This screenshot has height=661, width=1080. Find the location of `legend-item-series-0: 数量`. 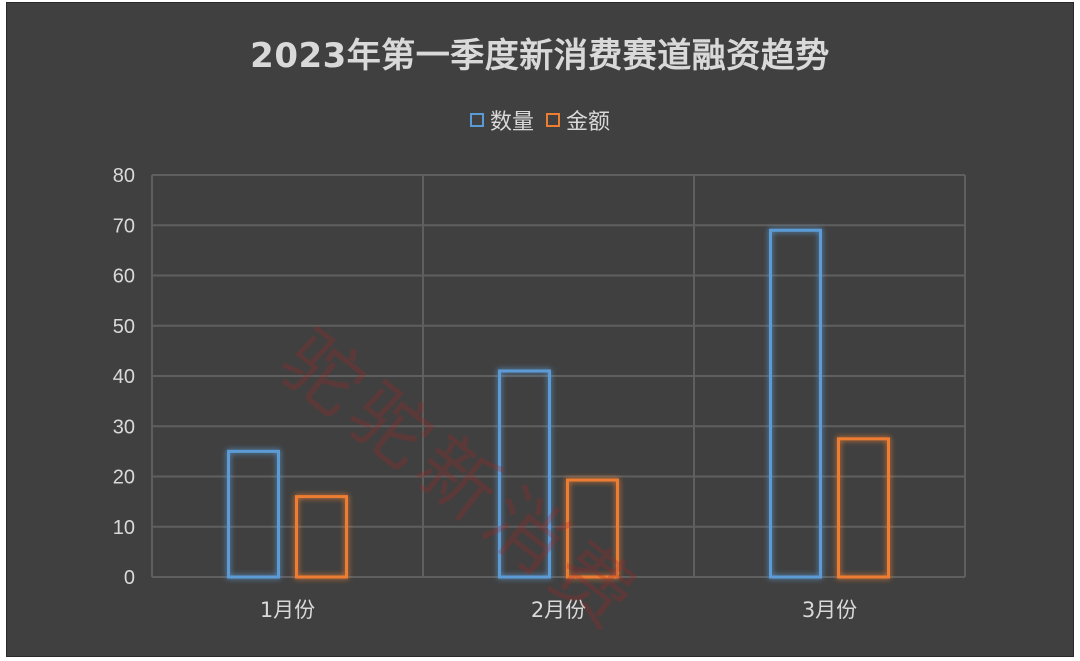

legend-item-series-0: 数量 is located at coordinates (501, 120).